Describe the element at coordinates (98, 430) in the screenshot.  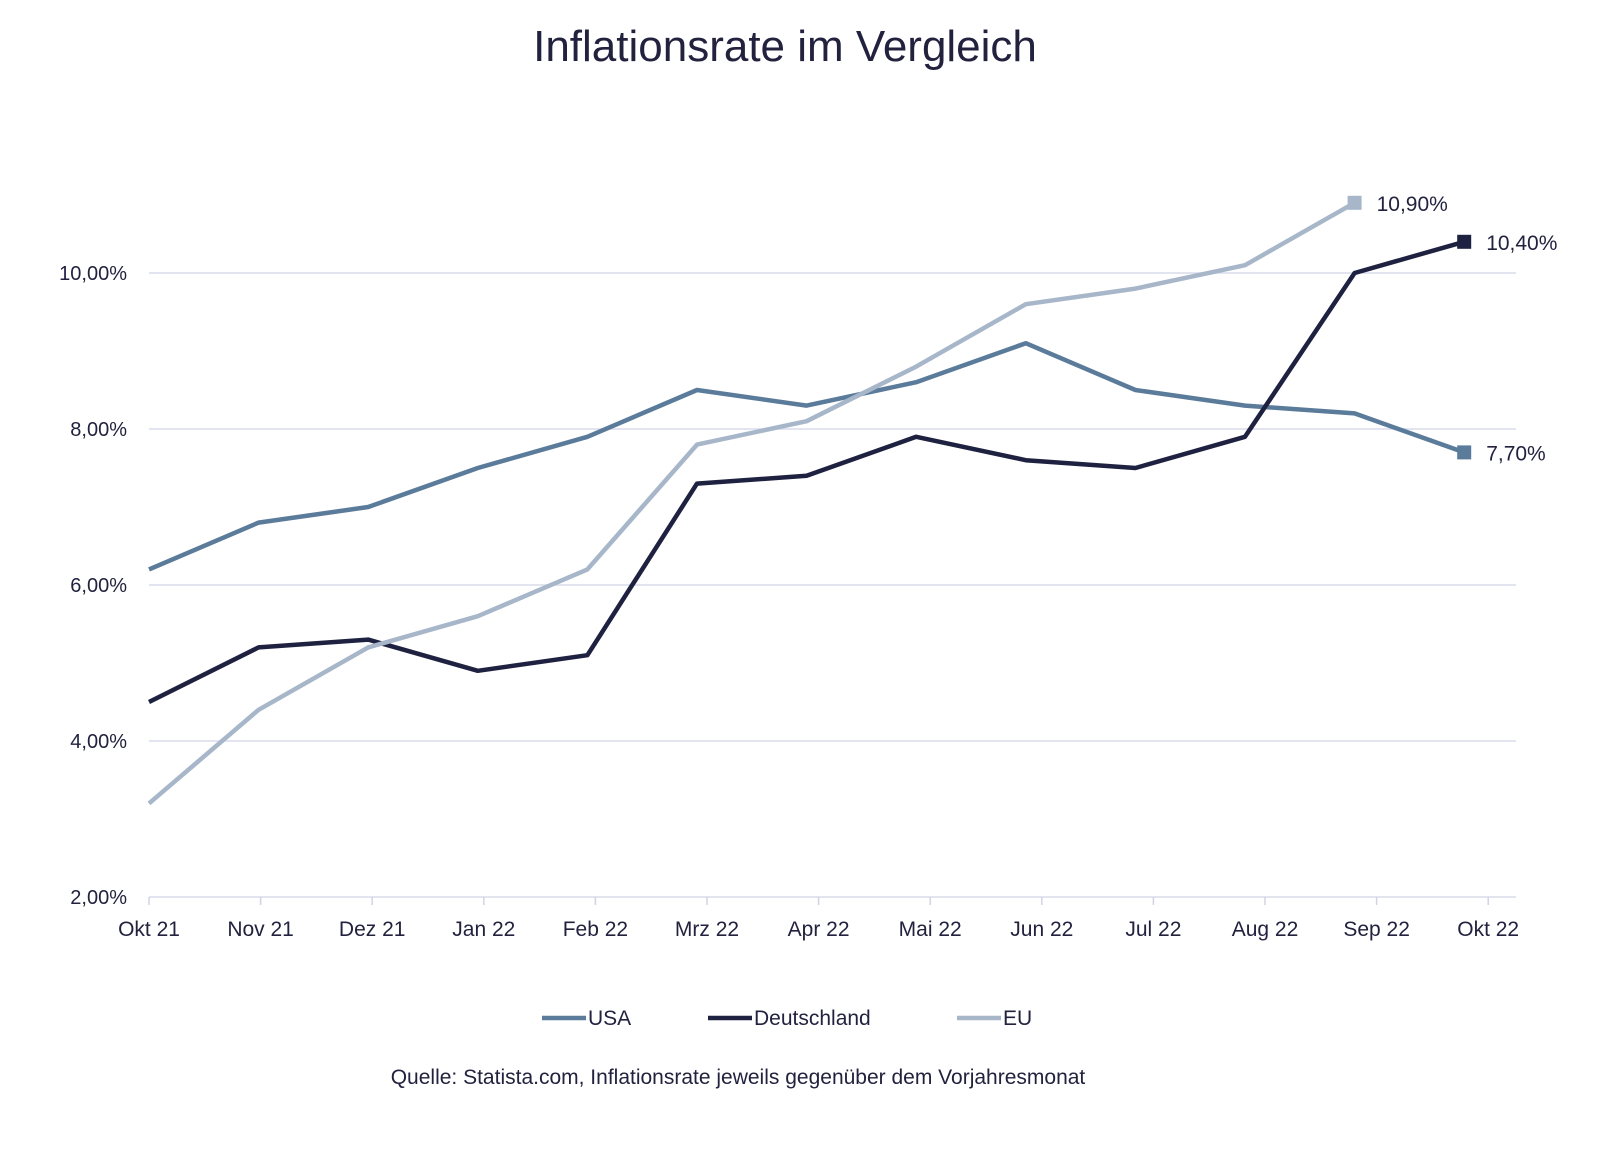
I see `y-tick-label: 8,00%` at that location.